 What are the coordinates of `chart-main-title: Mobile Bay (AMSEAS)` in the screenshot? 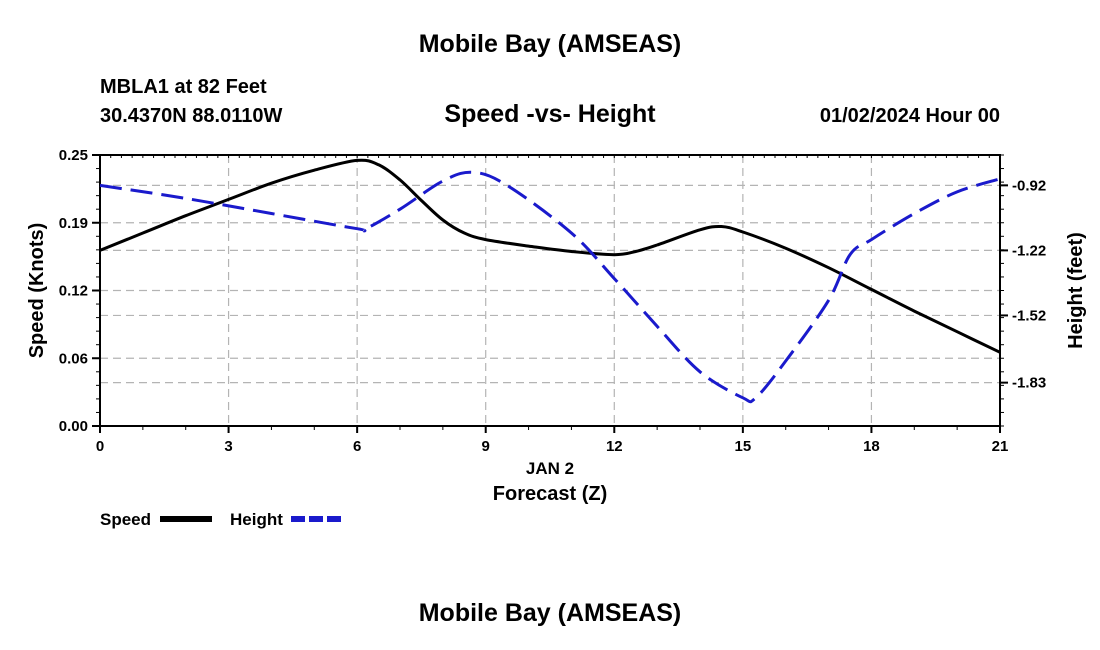 It's located at (550, 44).